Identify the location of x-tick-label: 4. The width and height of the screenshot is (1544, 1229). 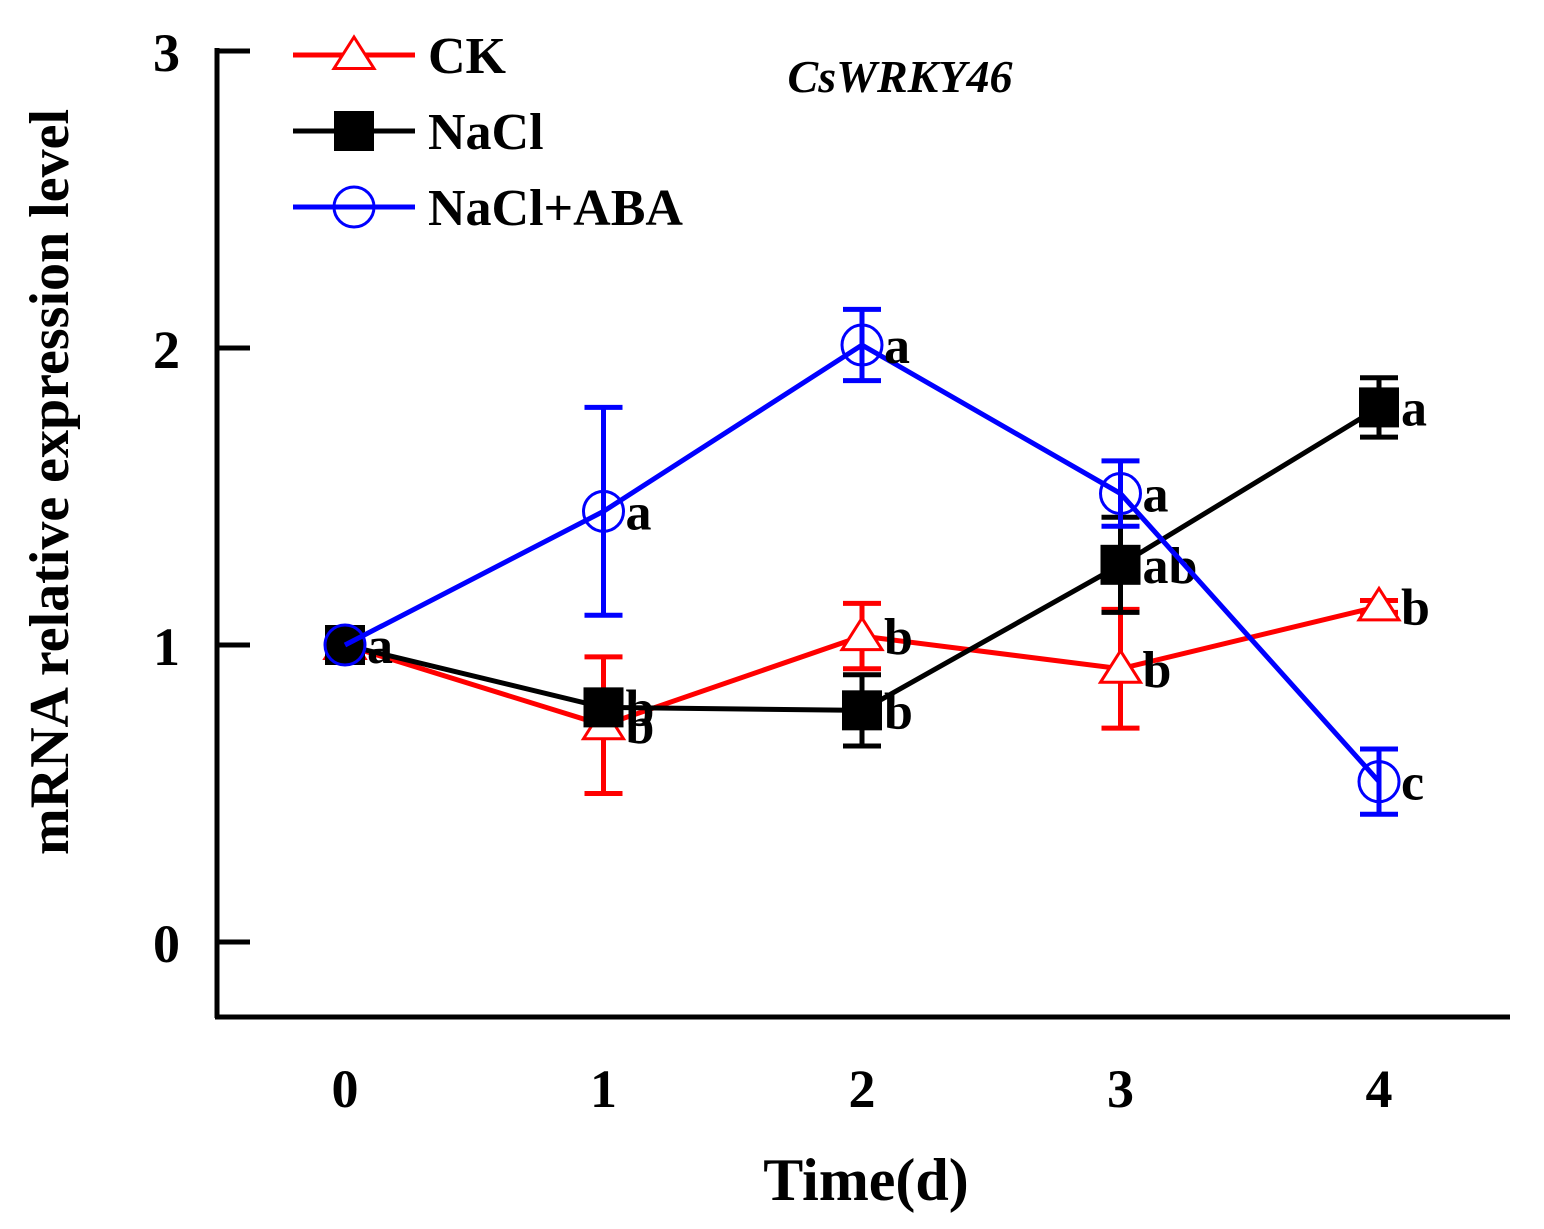
(1379, 1089).